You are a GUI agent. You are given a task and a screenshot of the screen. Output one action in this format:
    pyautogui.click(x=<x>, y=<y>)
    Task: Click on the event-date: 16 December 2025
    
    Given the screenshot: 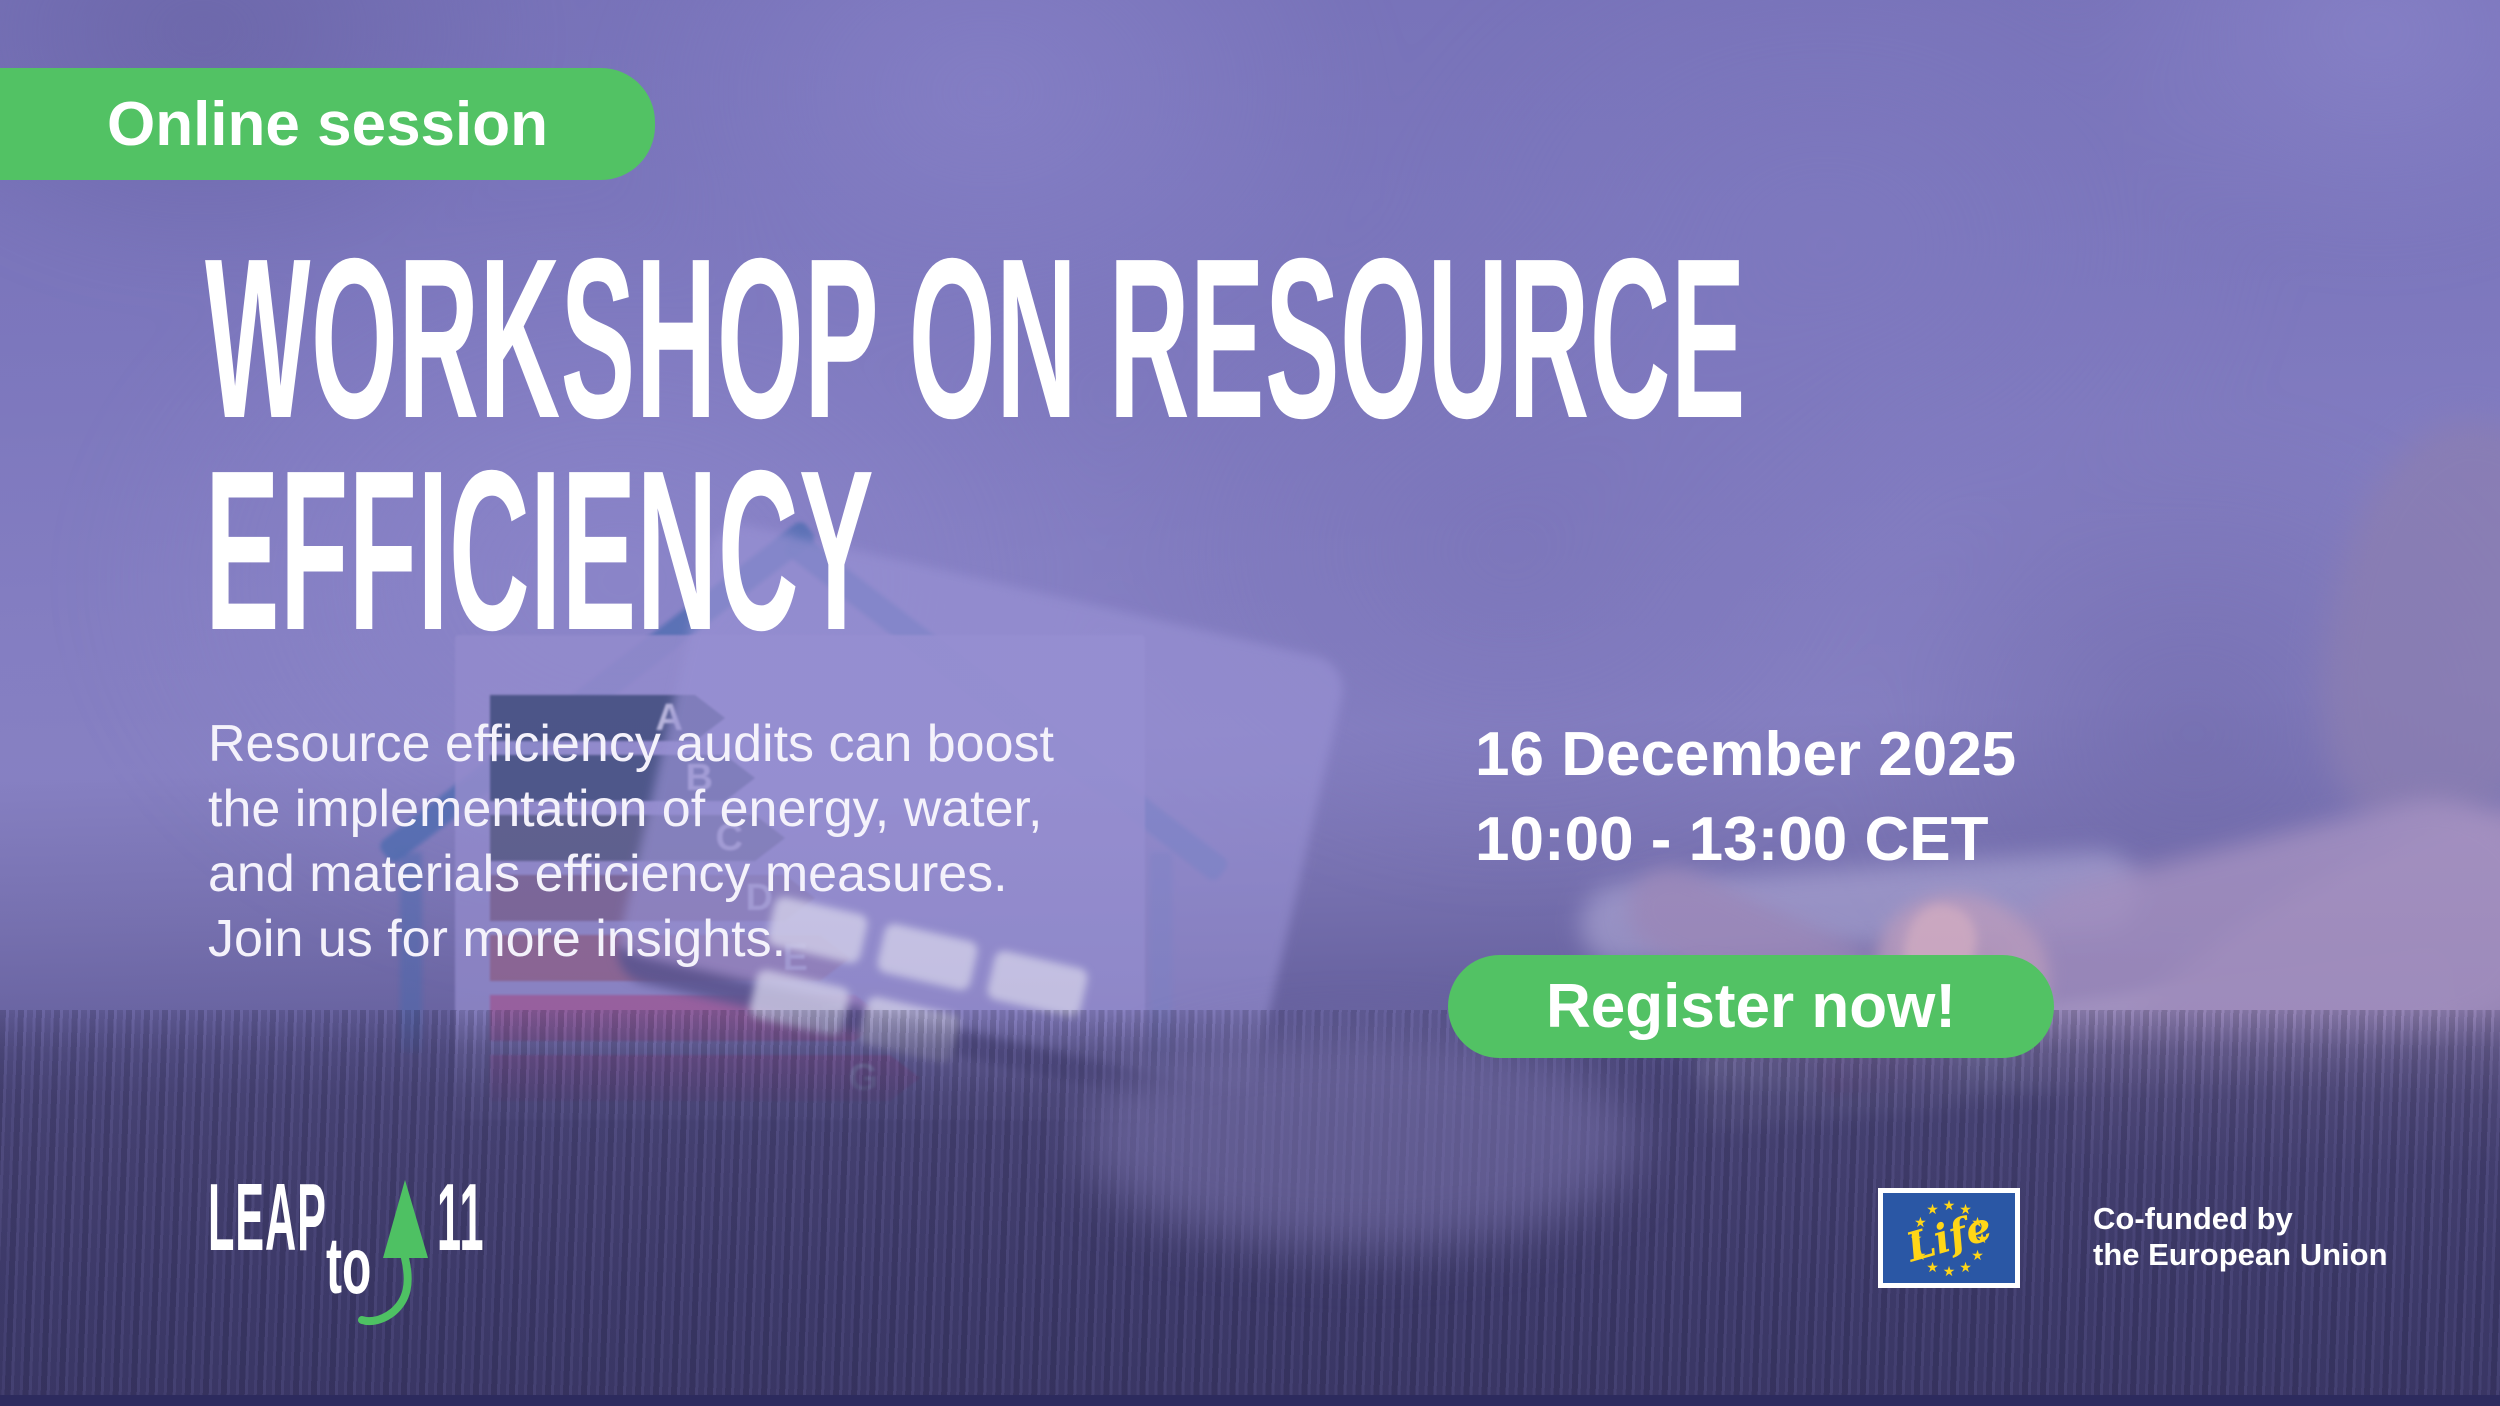 What is the action you would take?
    pyautogui.click(x=1746, y=754)
    